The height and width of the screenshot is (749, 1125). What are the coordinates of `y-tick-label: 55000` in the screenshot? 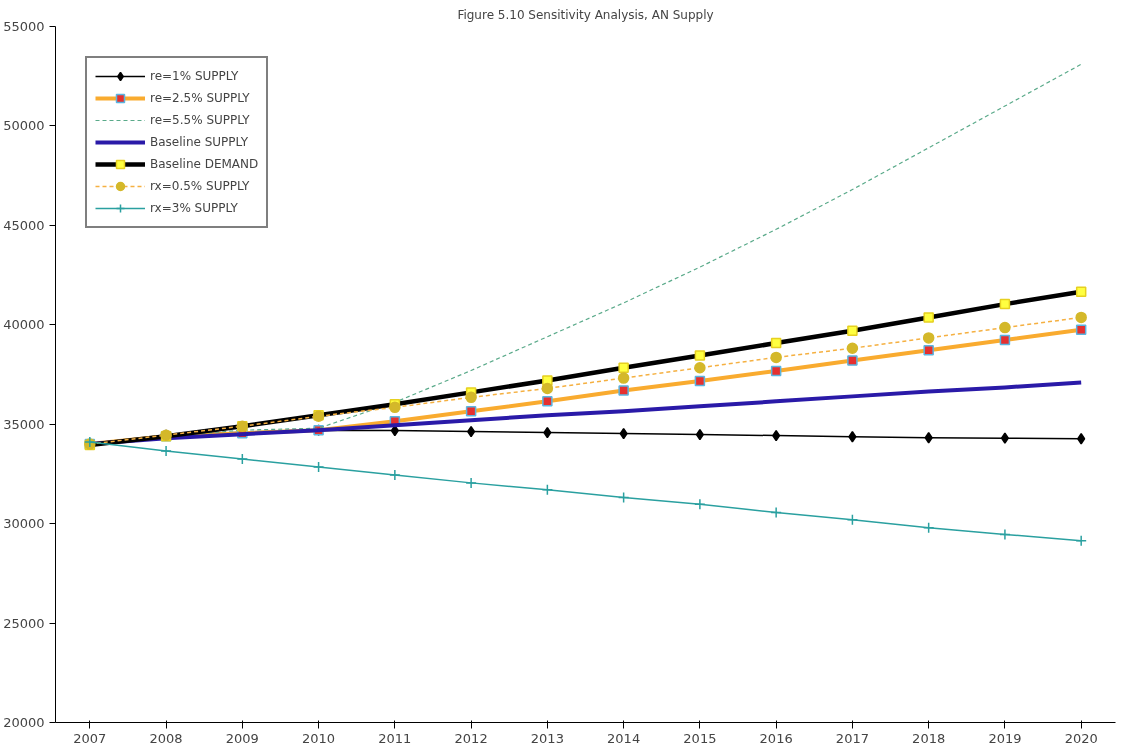 It's located at (24, 26).